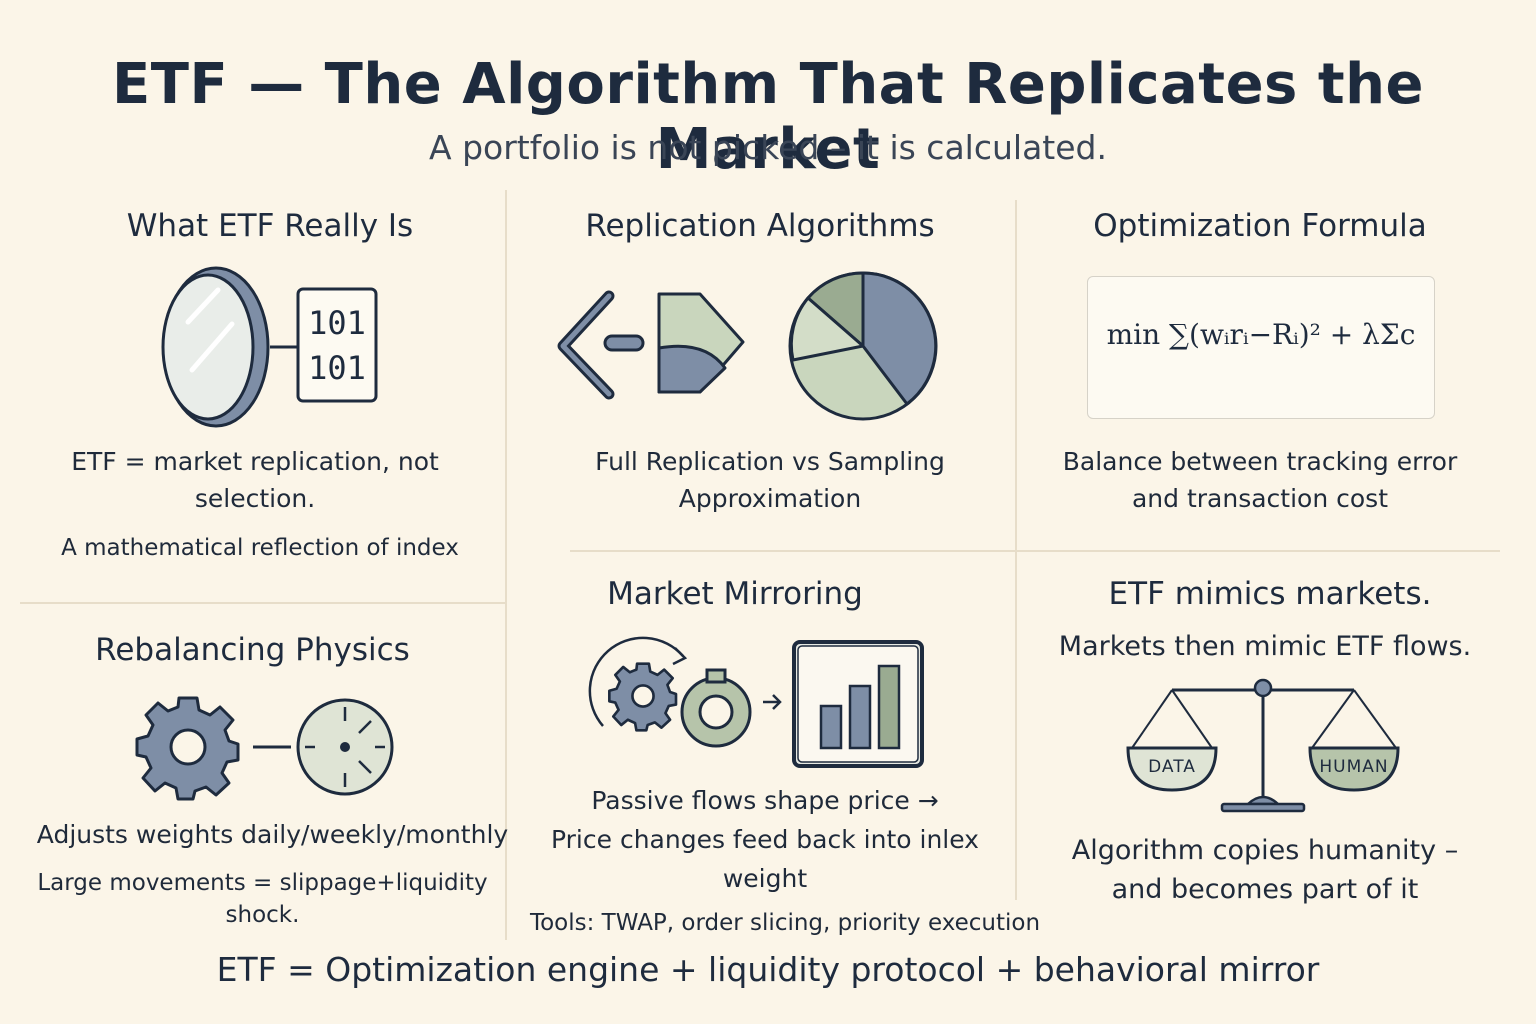 The height and width of the screenshot is (1024, 1536). Describe the element at coordinates (756, 702) in the screenshot. I see `mirroring-illustration` at that location.